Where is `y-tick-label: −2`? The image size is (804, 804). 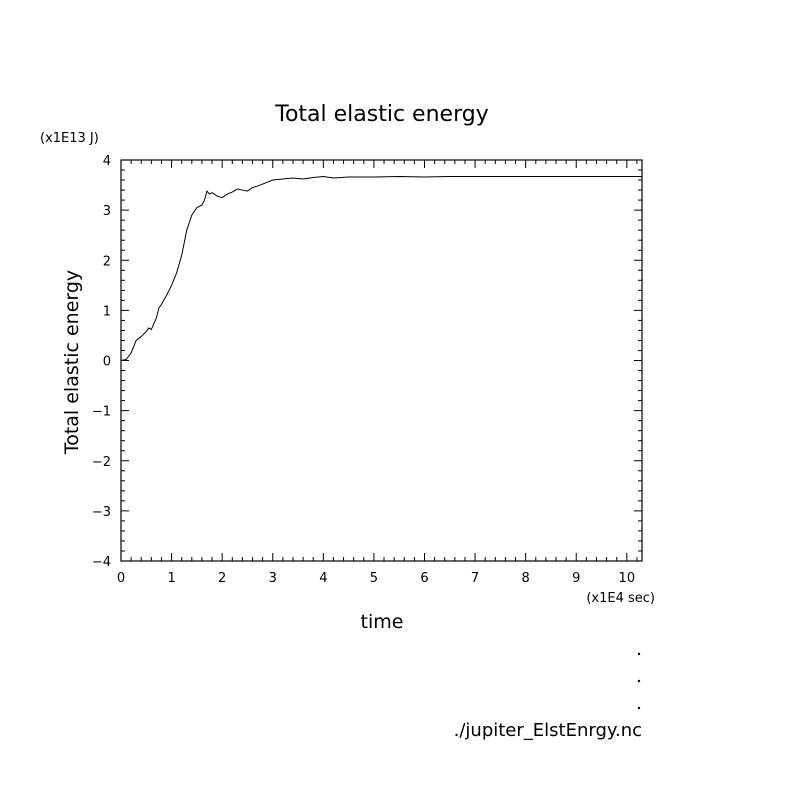 y-tick-label: −2 is located at coordinates (101, 462).